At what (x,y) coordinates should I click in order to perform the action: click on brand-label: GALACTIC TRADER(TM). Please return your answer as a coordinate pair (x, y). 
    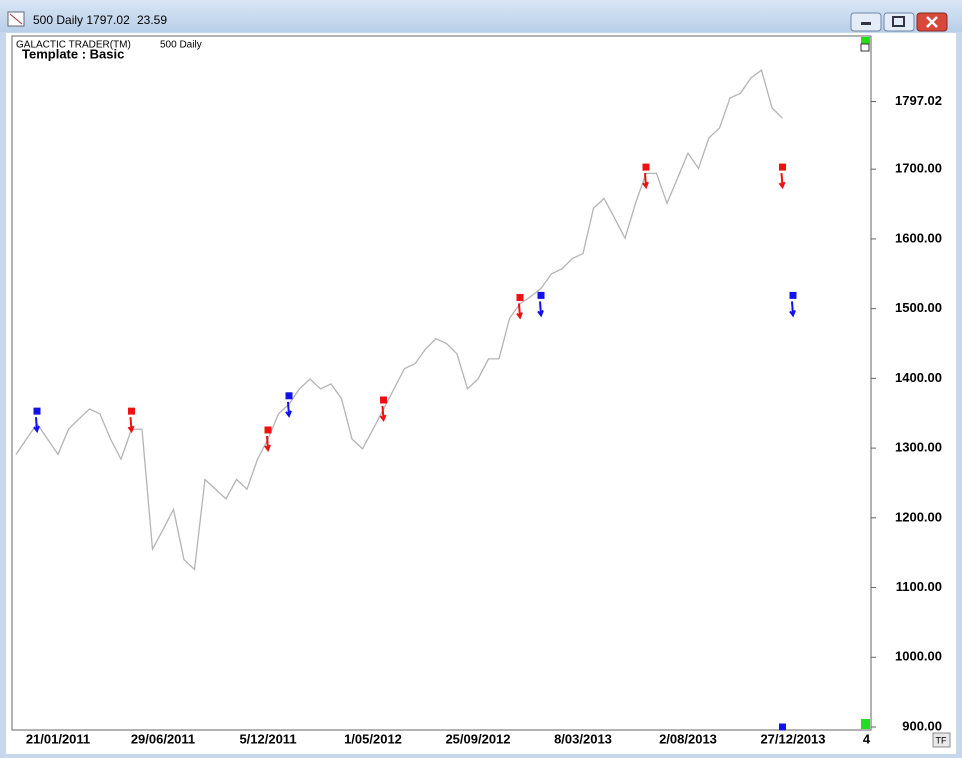
    Looking at the image, I should click on (73, 45).